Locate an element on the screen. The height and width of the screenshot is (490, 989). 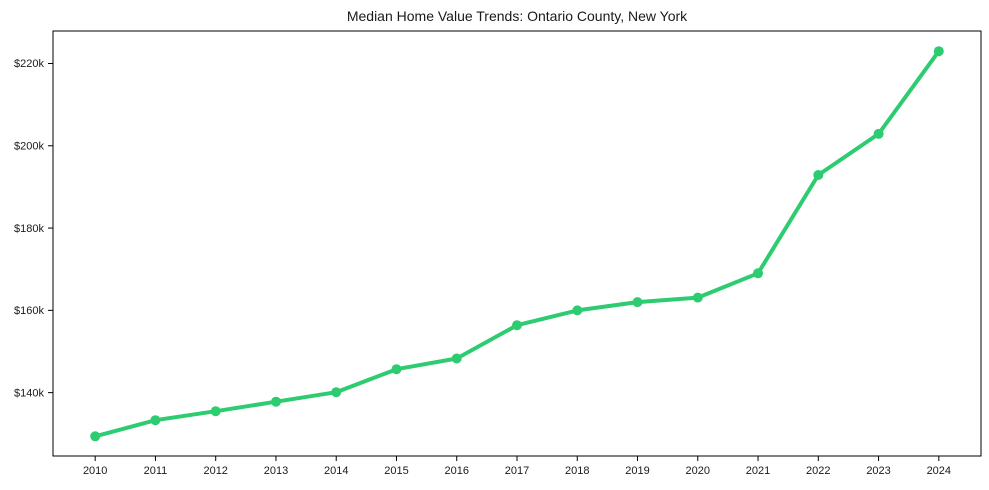
x-tick-label: 2012 is located at coordinates (215, 471).